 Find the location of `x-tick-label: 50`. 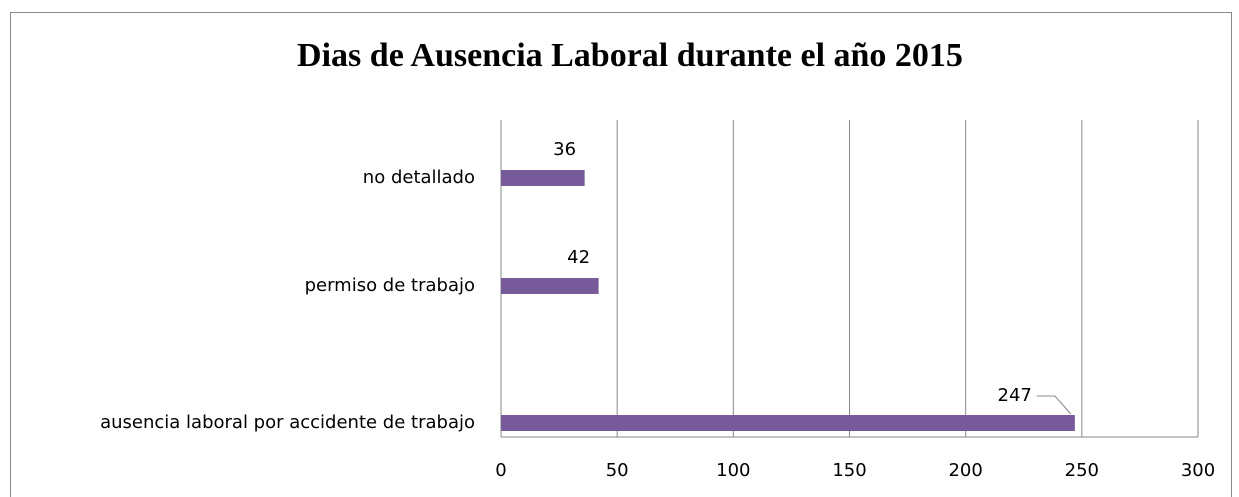

x-tick-label: 50 is located at coordinates (617, 470).